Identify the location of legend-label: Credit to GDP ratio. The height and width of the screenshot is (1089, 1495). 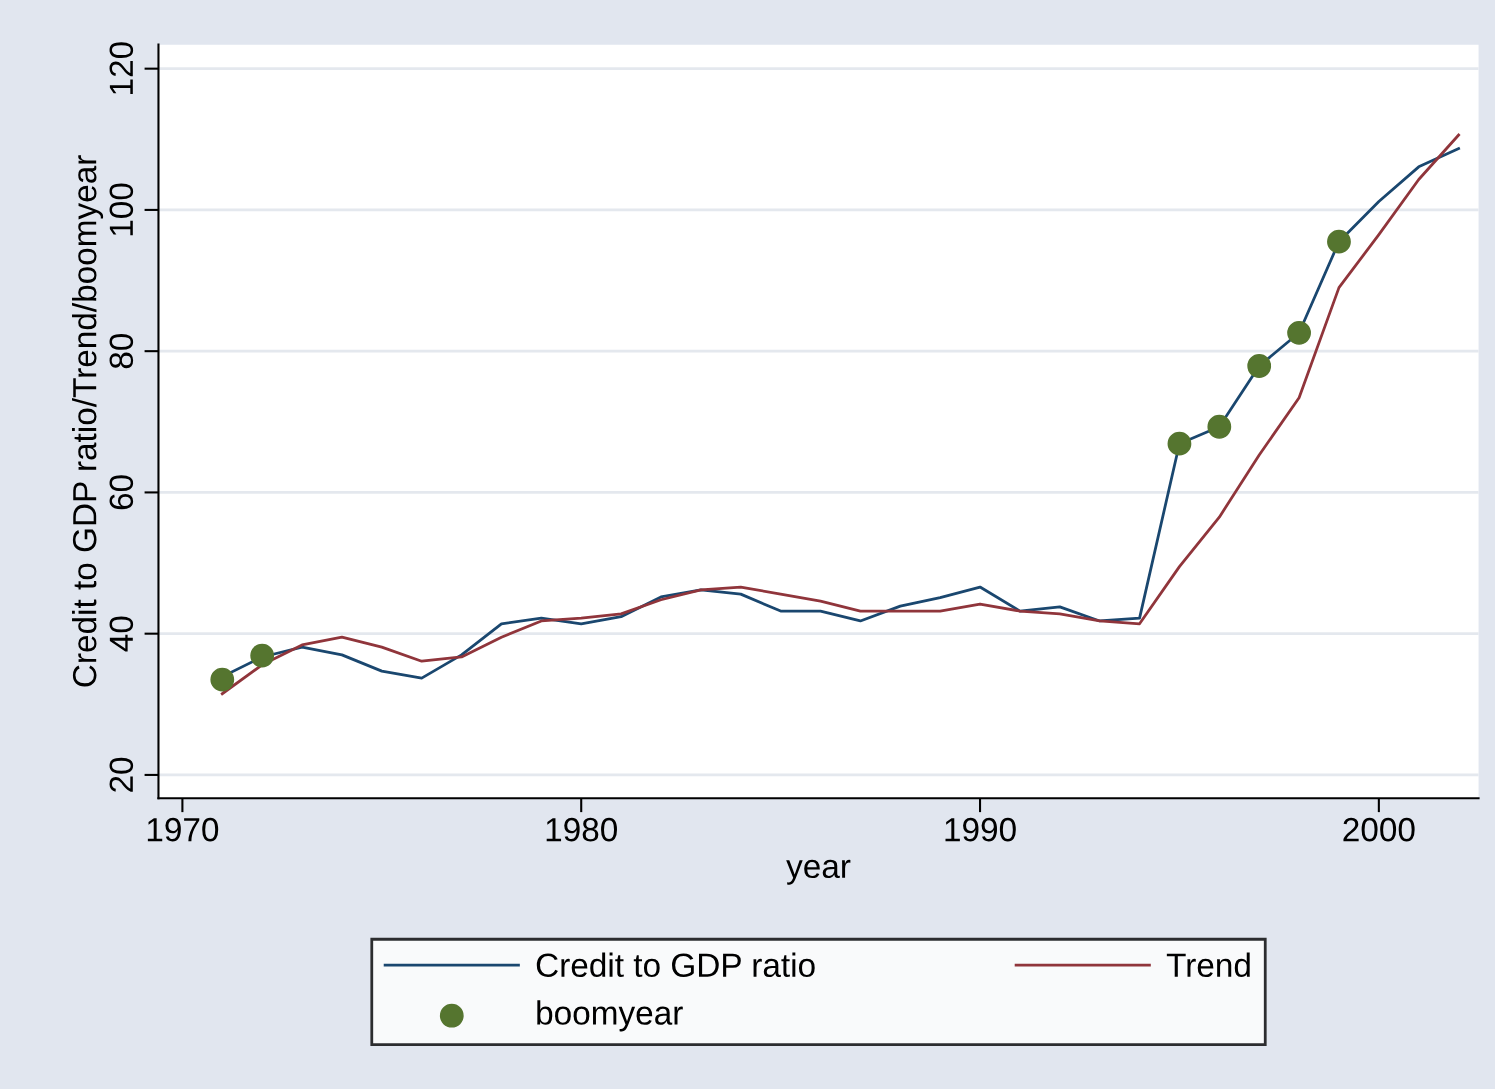
(675, 965).